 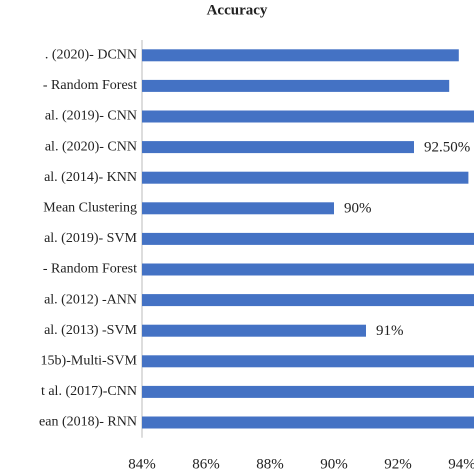 I want to click on category-label: . (2020)- DCNN, so click(x=91, y=55).